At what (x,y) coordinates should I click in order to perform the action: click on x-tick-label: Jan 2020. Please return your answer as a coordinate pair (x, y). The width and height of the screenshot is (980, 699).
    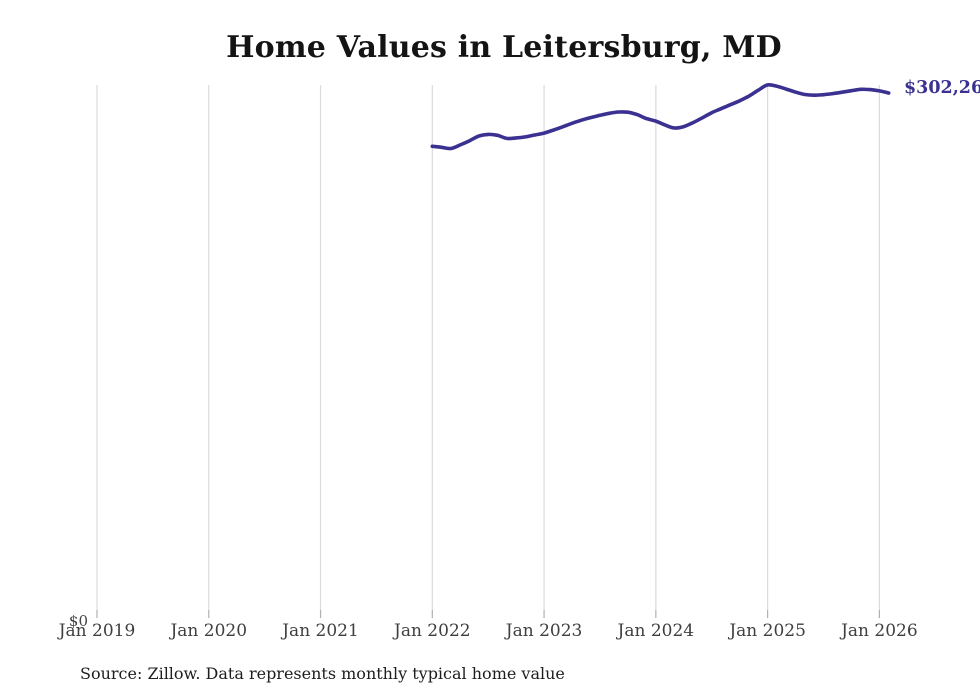
    Looking at the image, I should click on (209, 631).